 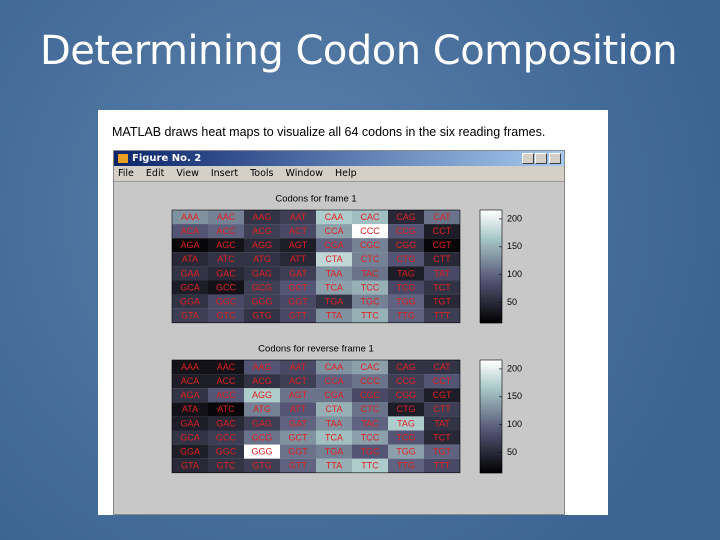 What do you see at coordinates (190, 302) in the screenshot?
I see `cell-label: GGA` at bounding box center [190, 302].